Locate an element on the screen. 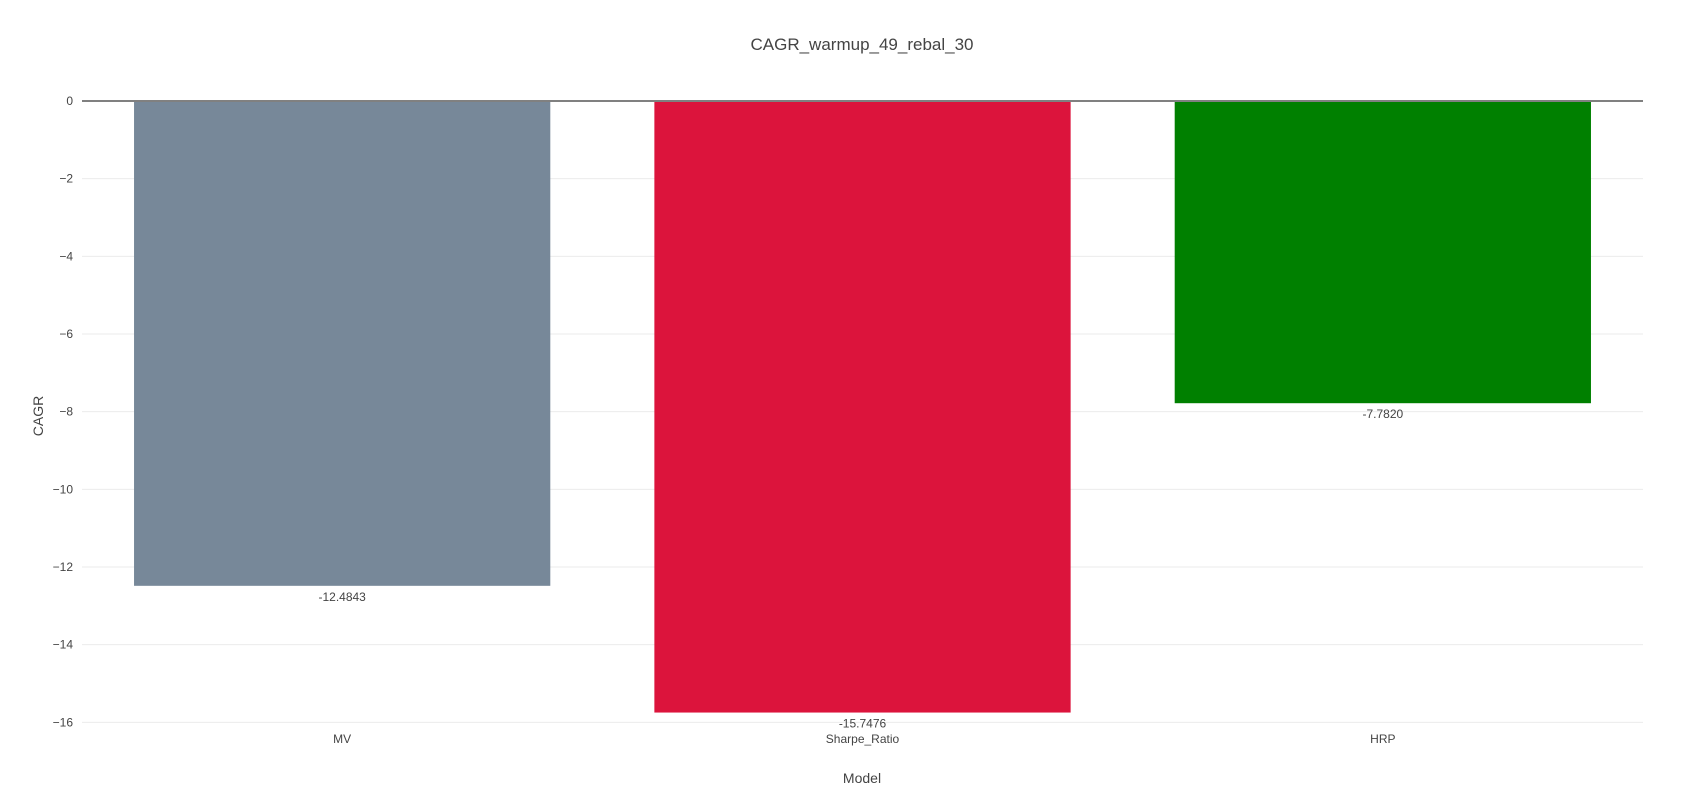 This screenshot has height=805, width=1700. x-tick-label: HRP is located at coordinates (1382, 739).